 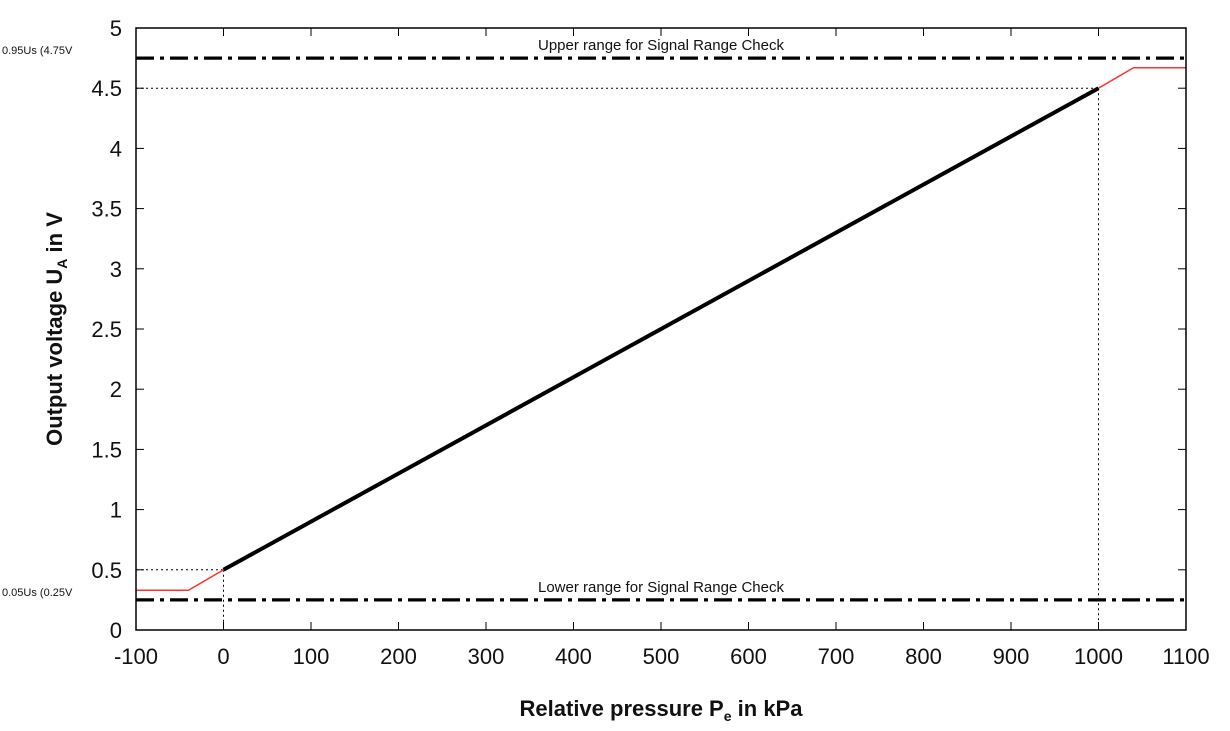 What do you see at coordinates (728, 716) in the screenshot?
I see `x-axis-title-sub: e` at bounding box center [728, 716].